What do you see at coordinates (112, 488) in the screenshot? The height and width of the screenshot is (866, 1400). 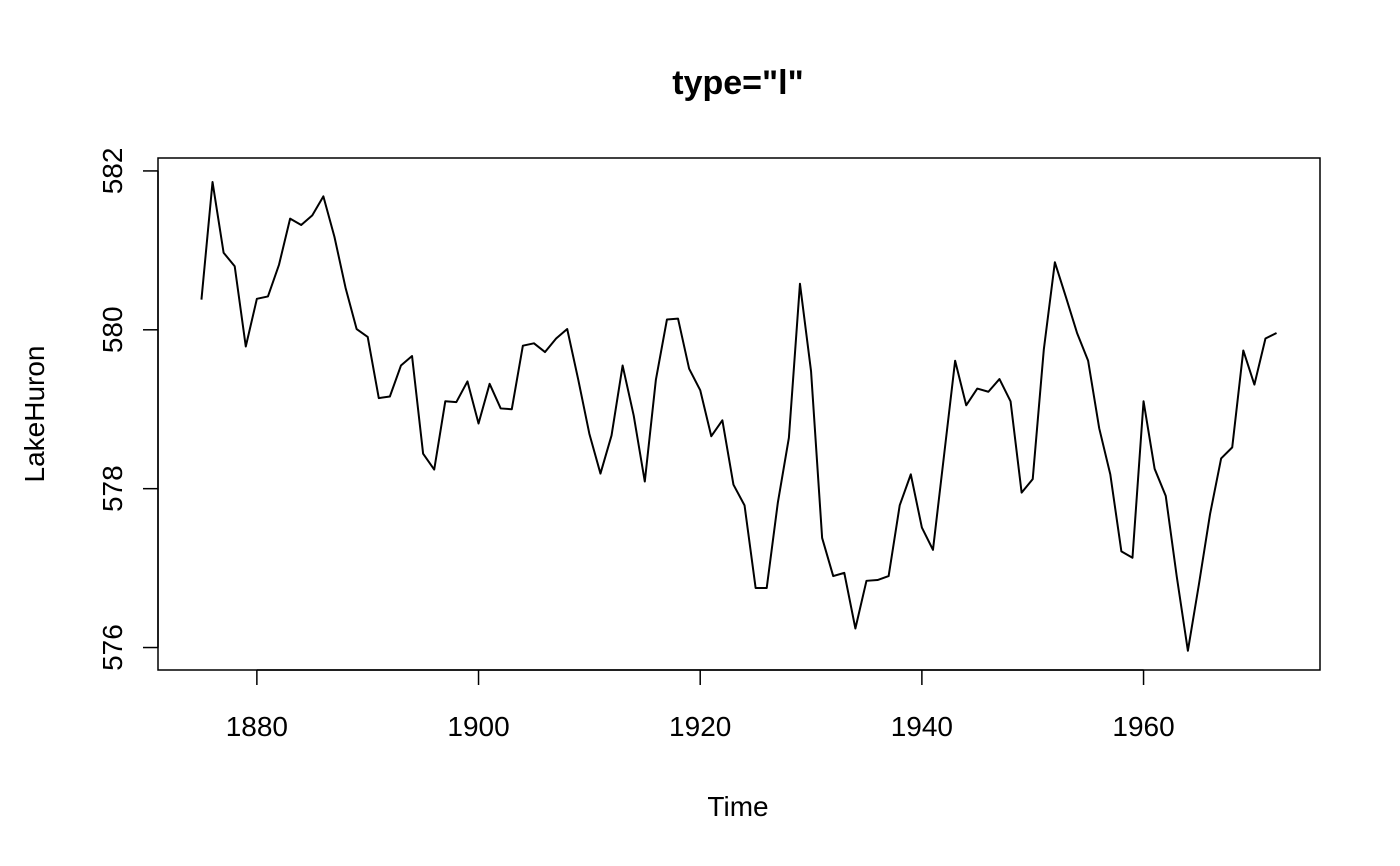 I see `y-tick-label: 578` at bounding box center [112, 488].